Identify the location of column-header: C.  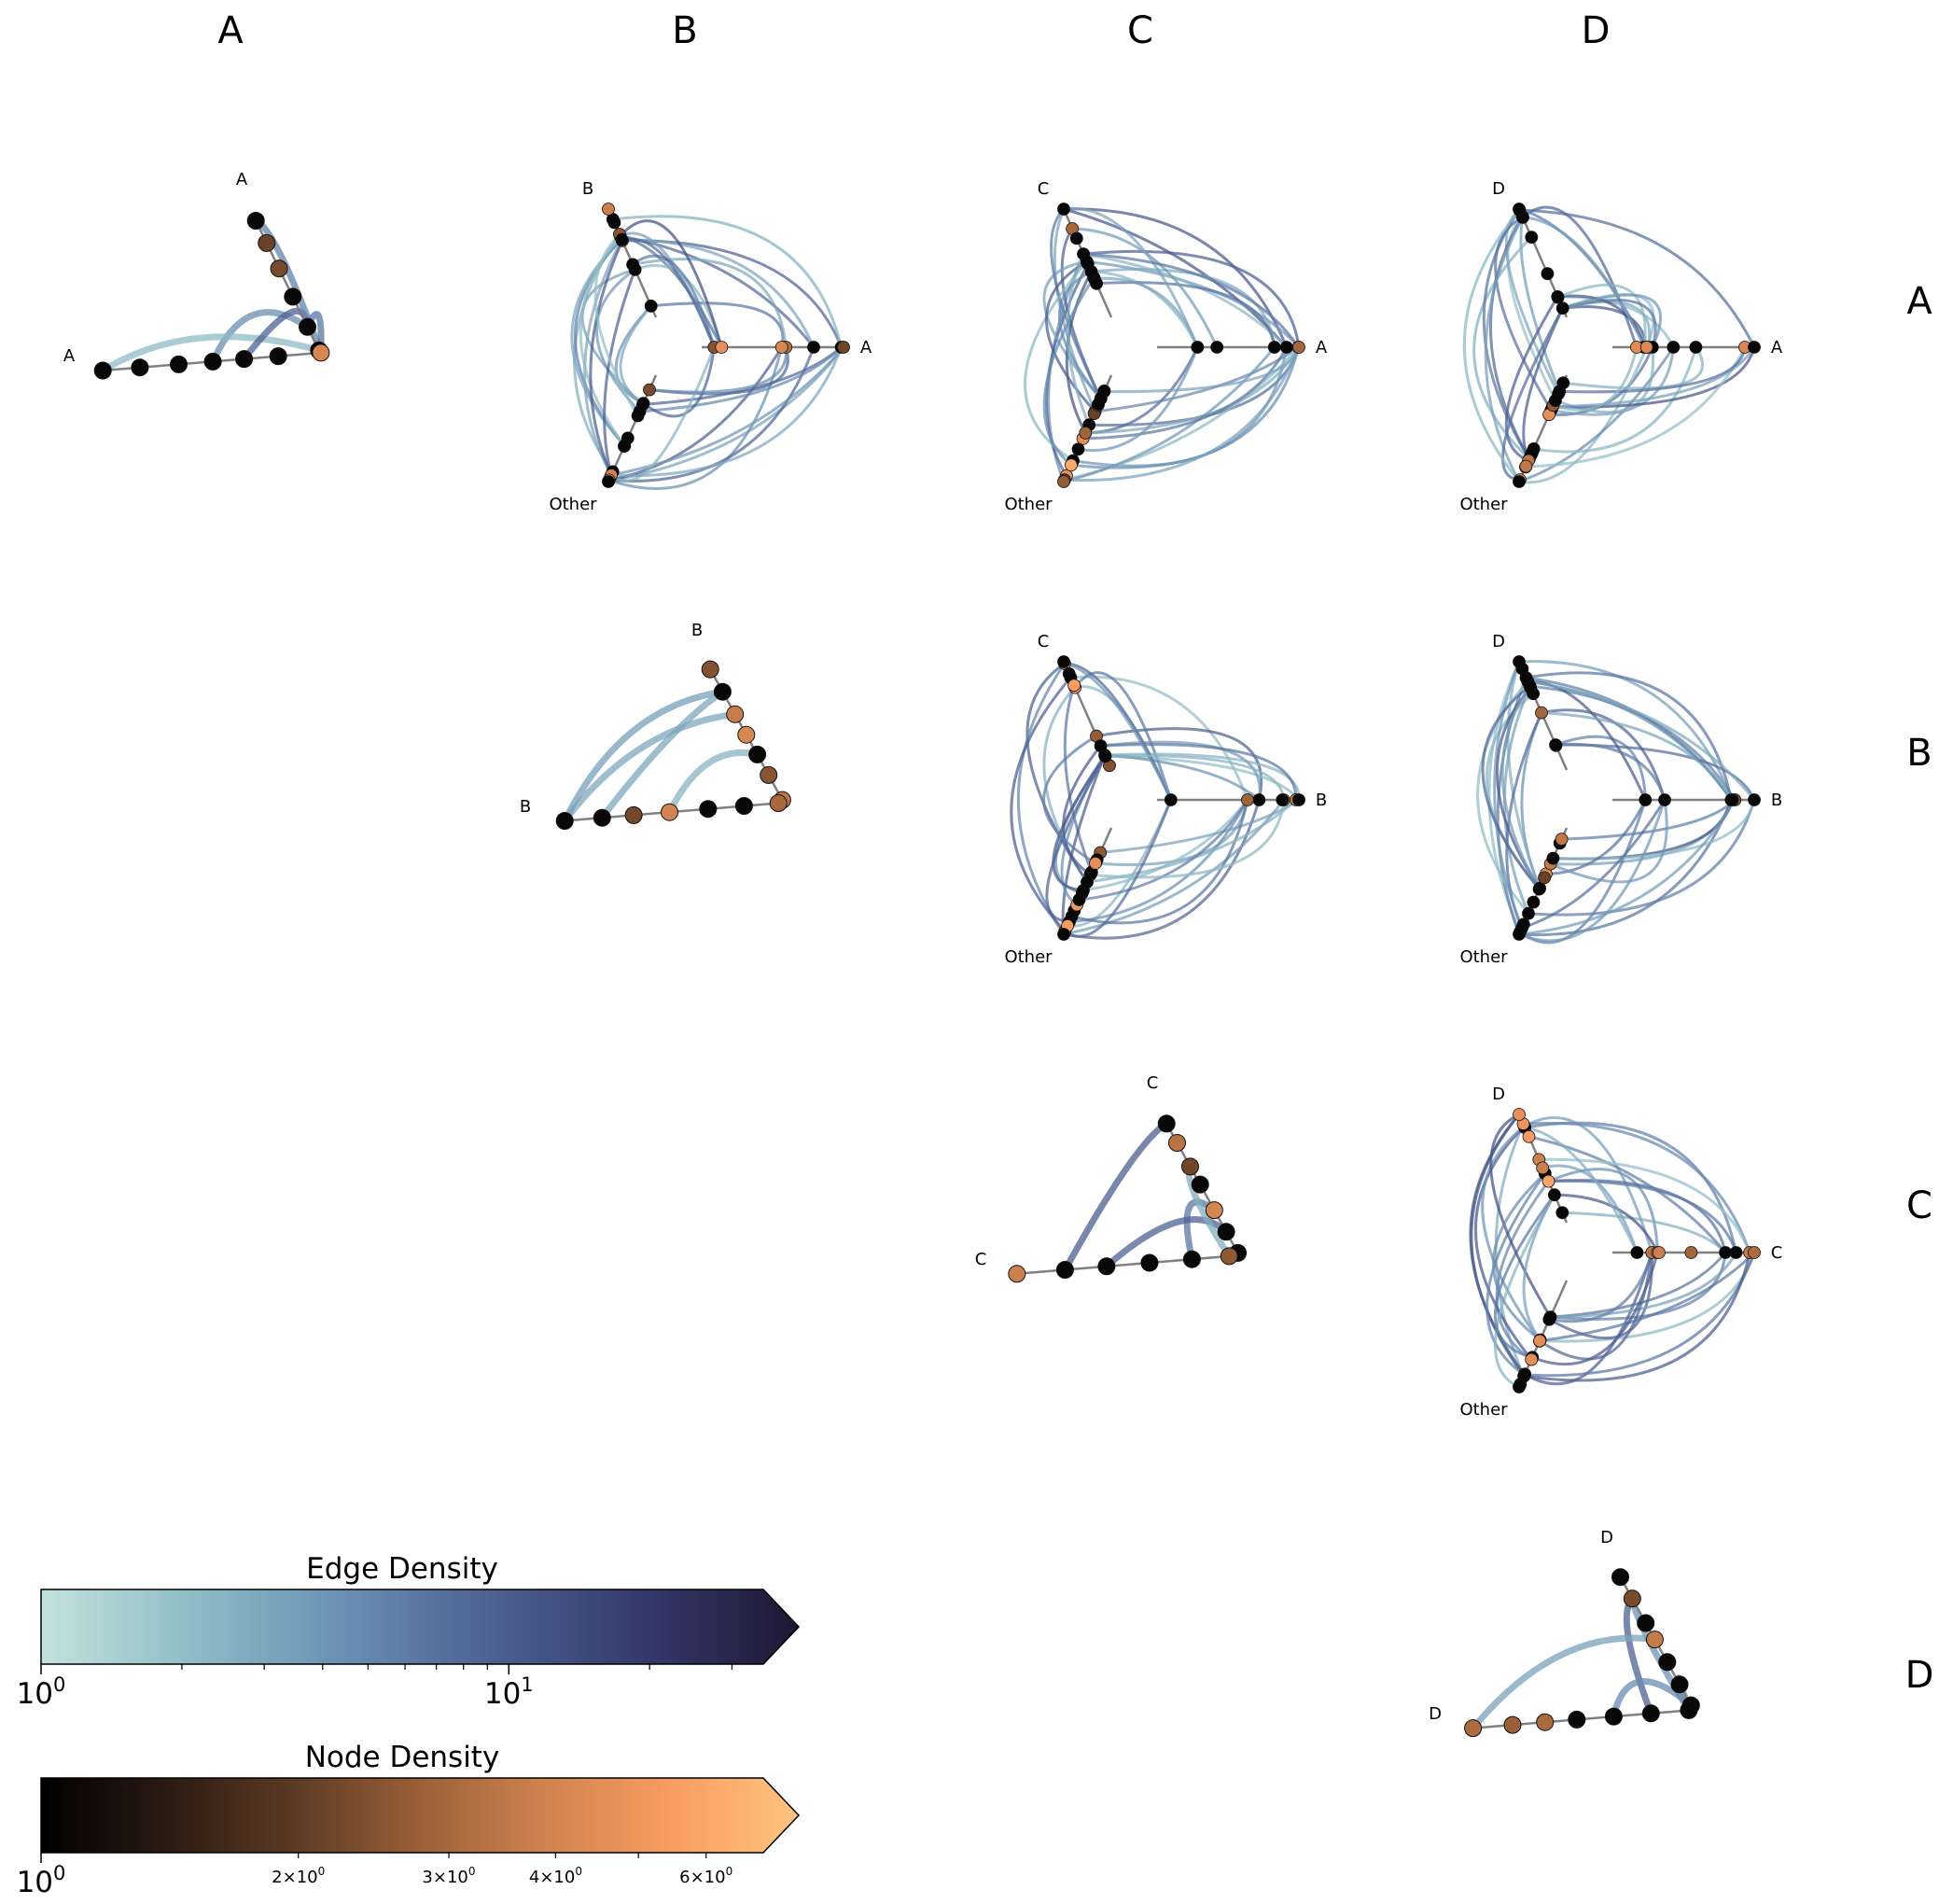
(1140, 31).